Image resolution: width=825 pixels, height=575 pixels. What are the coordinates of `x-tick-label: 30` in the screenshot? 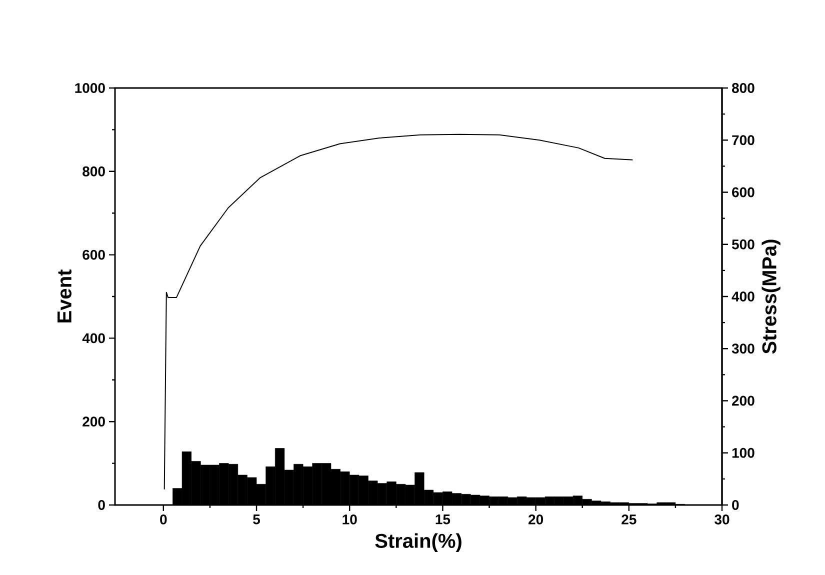 It's located at (722, 519).